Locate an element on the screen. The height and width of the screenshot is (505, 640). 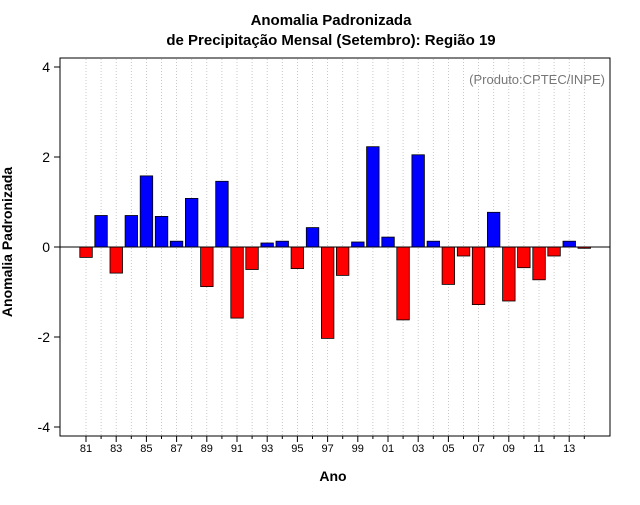
y-axis: -4 -2 0 2 4 is located at coordinates (49, 247).